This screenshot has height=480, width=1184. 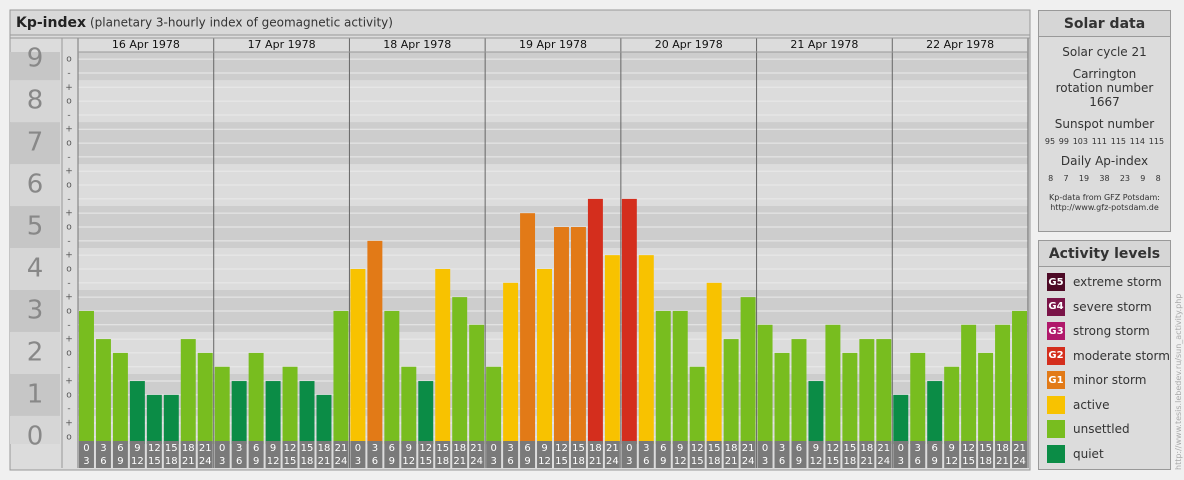 I want to click on sunspot-number: 103, so click(x=1080, y=141).